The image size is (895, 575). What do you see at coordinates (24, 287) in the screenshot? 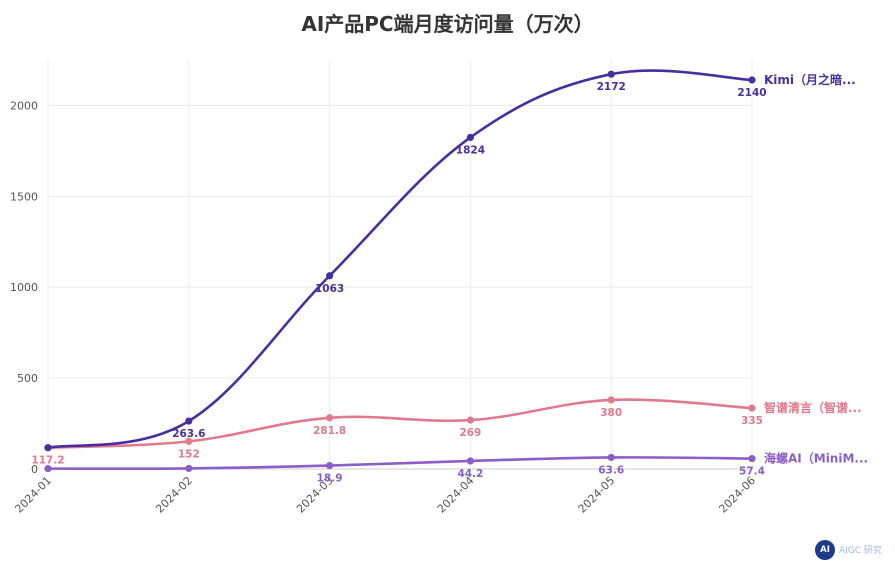
I see `y-tick-label: 1000` at bounding box center [24, 287].